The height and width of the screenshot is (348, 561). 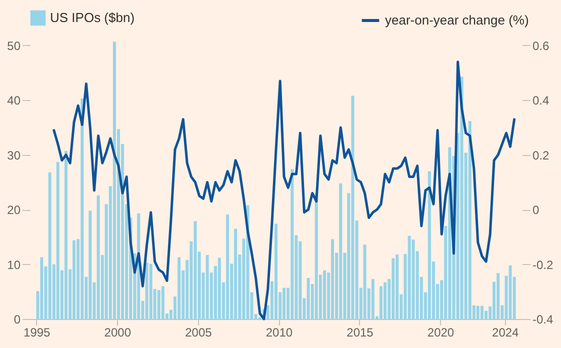 I want to click on x-tick-label: 2005, so click(x=198, y=333).